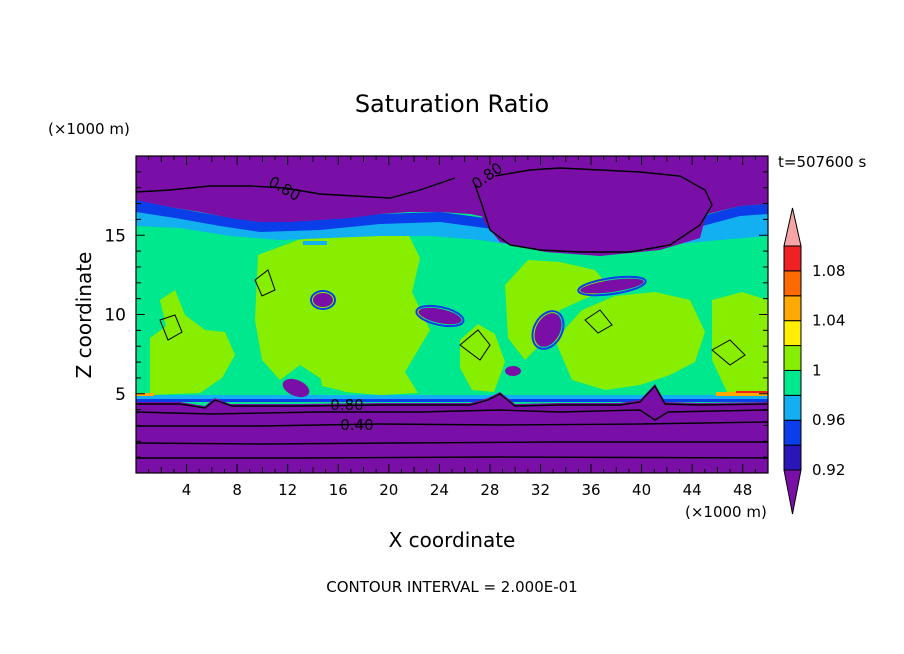  What do you see at coordinates (822, 162) in the screenshot?
I see `time-label: t=507600 s` at bounding box center [822, 162].